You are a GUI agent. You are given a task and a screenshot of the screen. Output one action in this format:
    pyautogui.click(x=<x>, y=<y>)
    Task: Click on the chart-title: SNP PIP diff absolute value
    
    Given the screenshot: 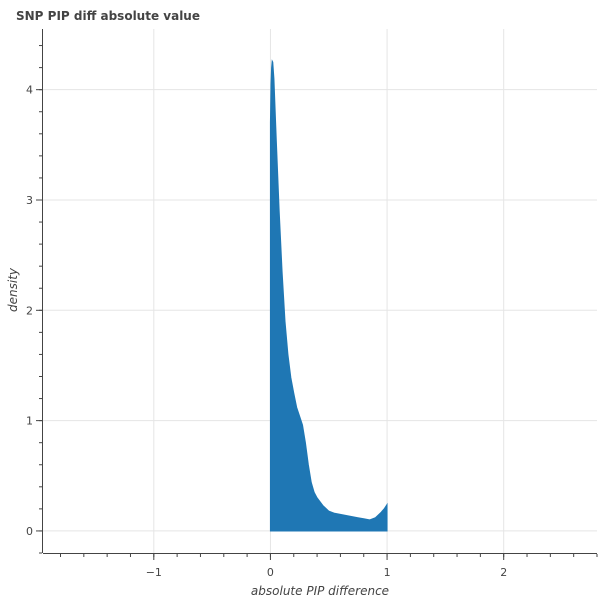 What is the action you would take?
    pyautogui.click(x=108, y=16)
    